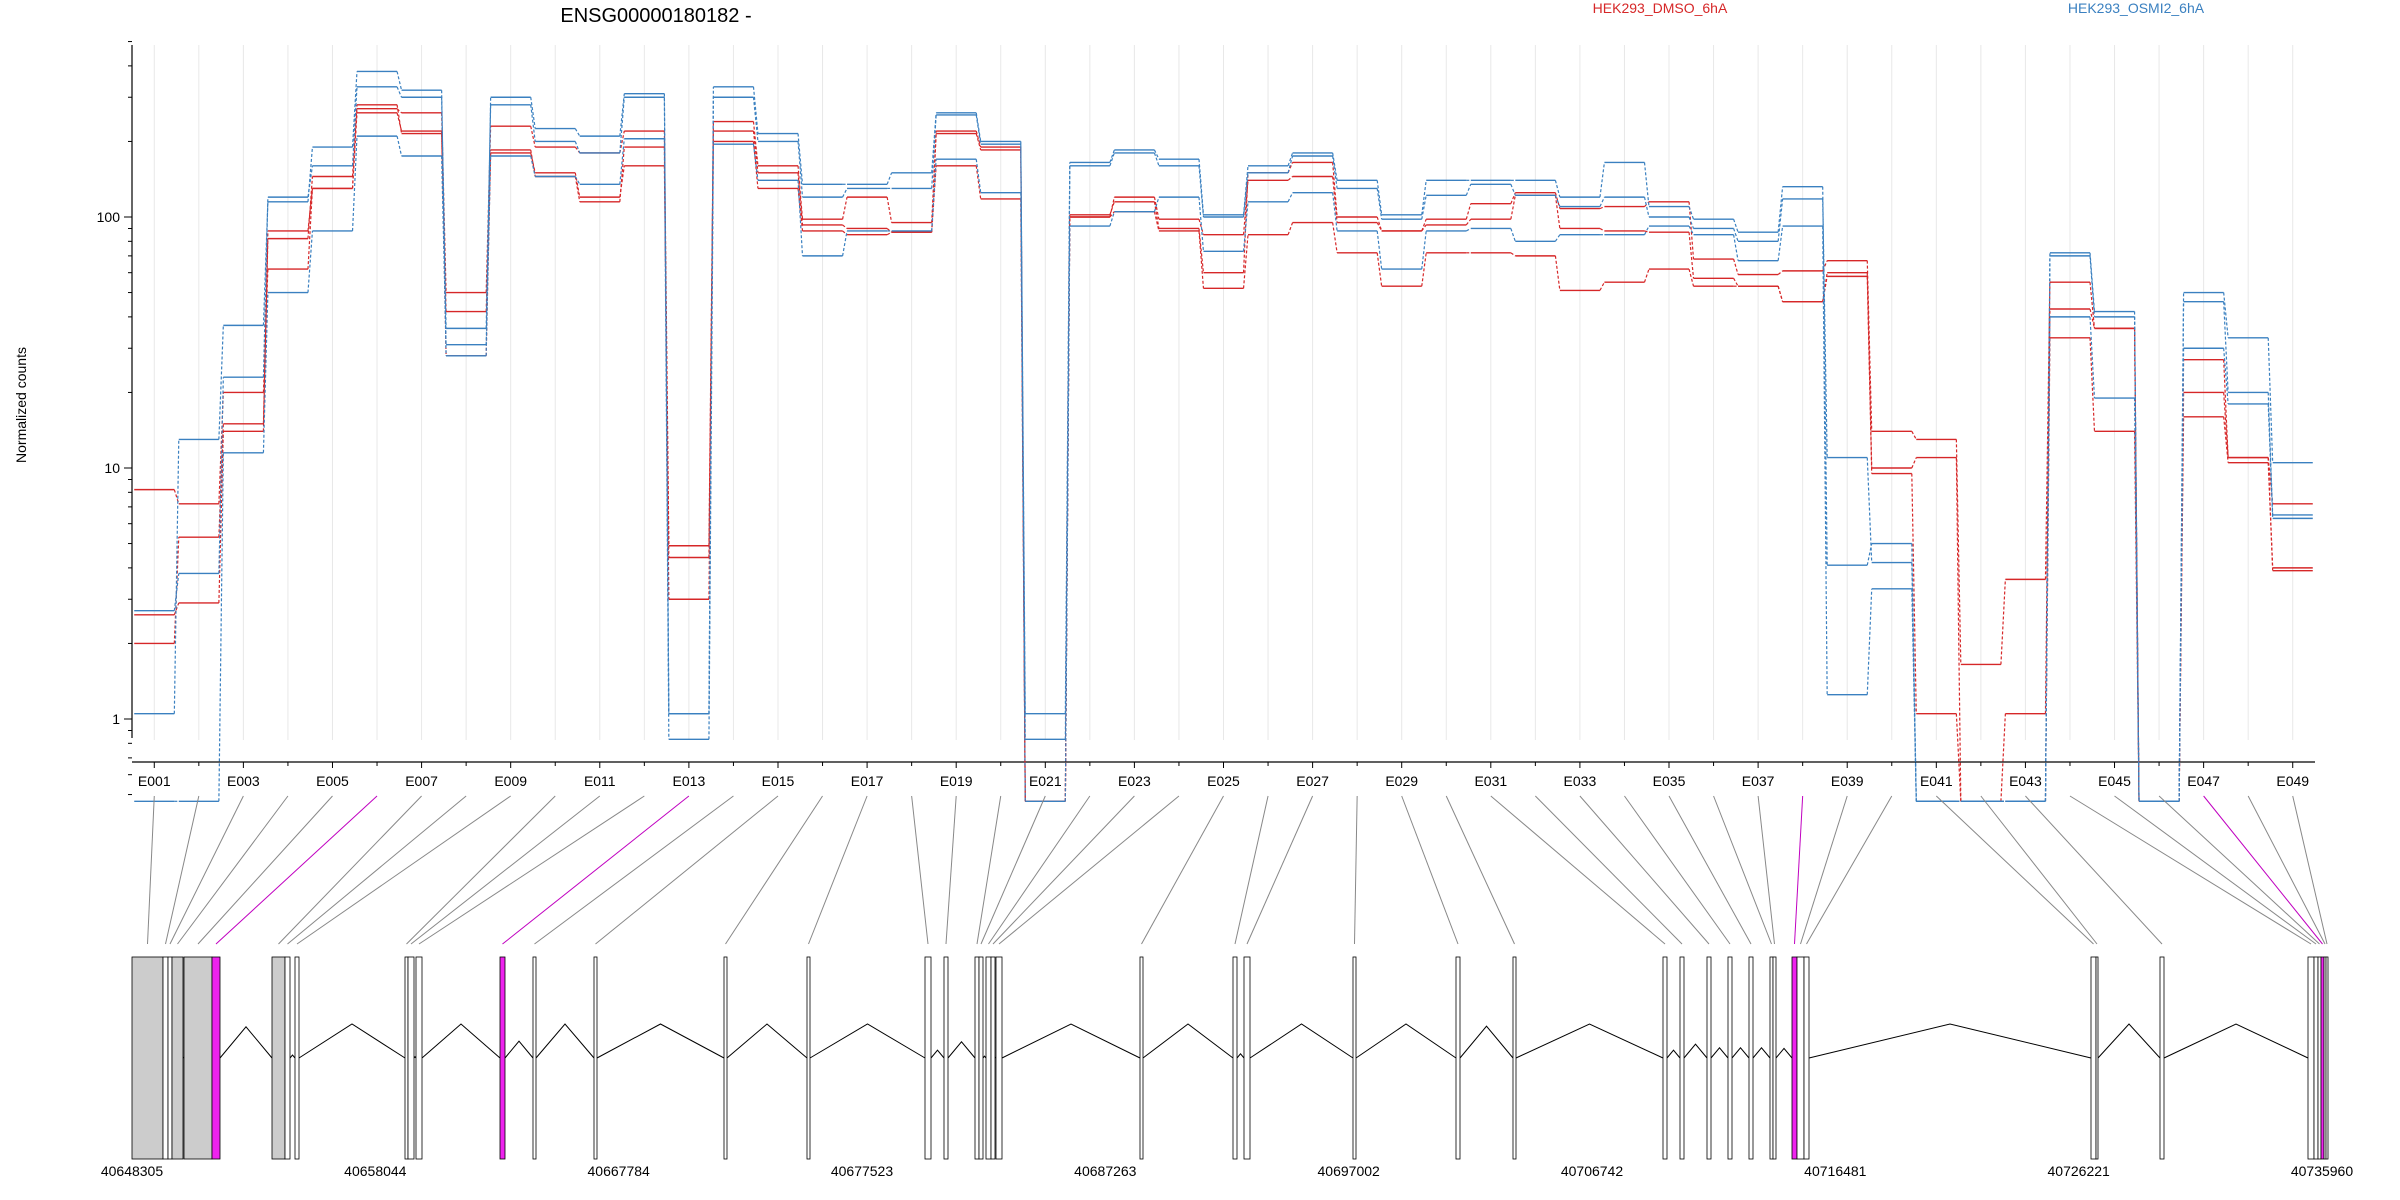  What do you see at coordinates (2327, 1058) in the screenshot?
I see `exon-E049` at bounding box center [2327, 1058].